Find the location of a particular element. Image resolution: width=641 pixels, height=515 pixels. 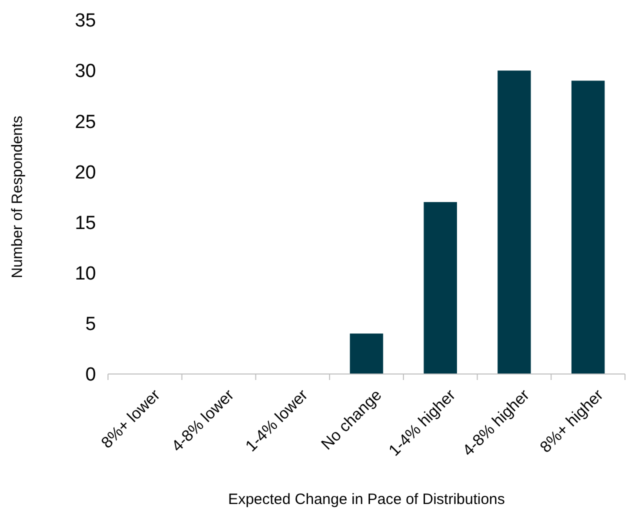

y-tick-label: 35 is located at coordinates (85, 21).